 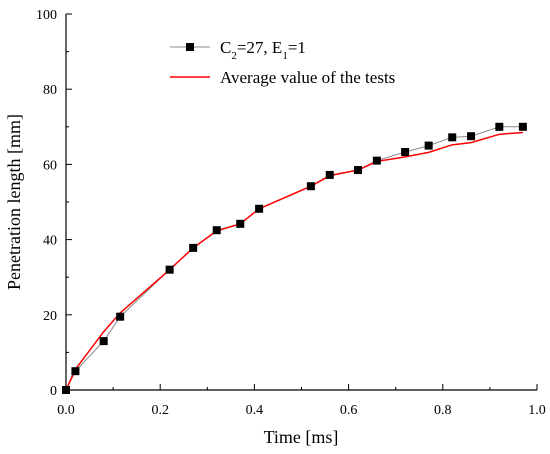 What do you see at coordinates (190, 47) in the screenshot?
I see `legend-swatch-marker-c2` at bounding box center [190, 47].